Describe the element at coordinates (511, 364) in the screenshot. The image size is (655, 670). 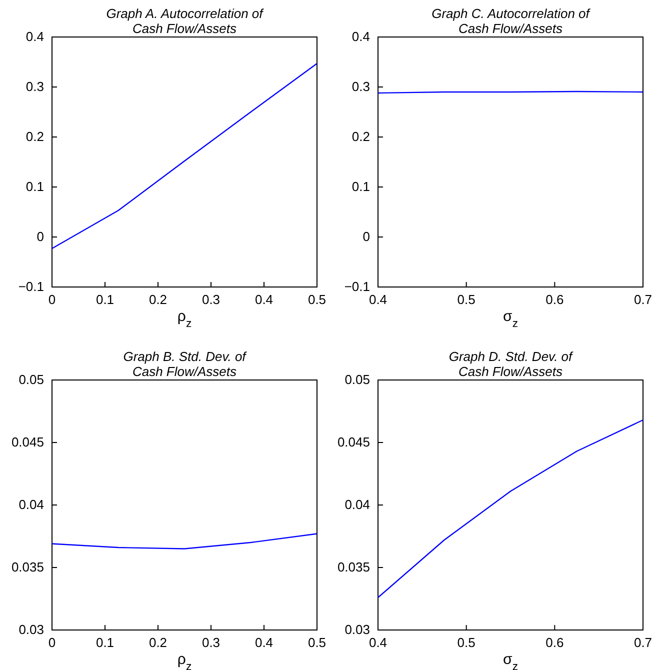
I see `chart-title: Graph D. Std. Dev. of Cash Flow/Assets` at that location.